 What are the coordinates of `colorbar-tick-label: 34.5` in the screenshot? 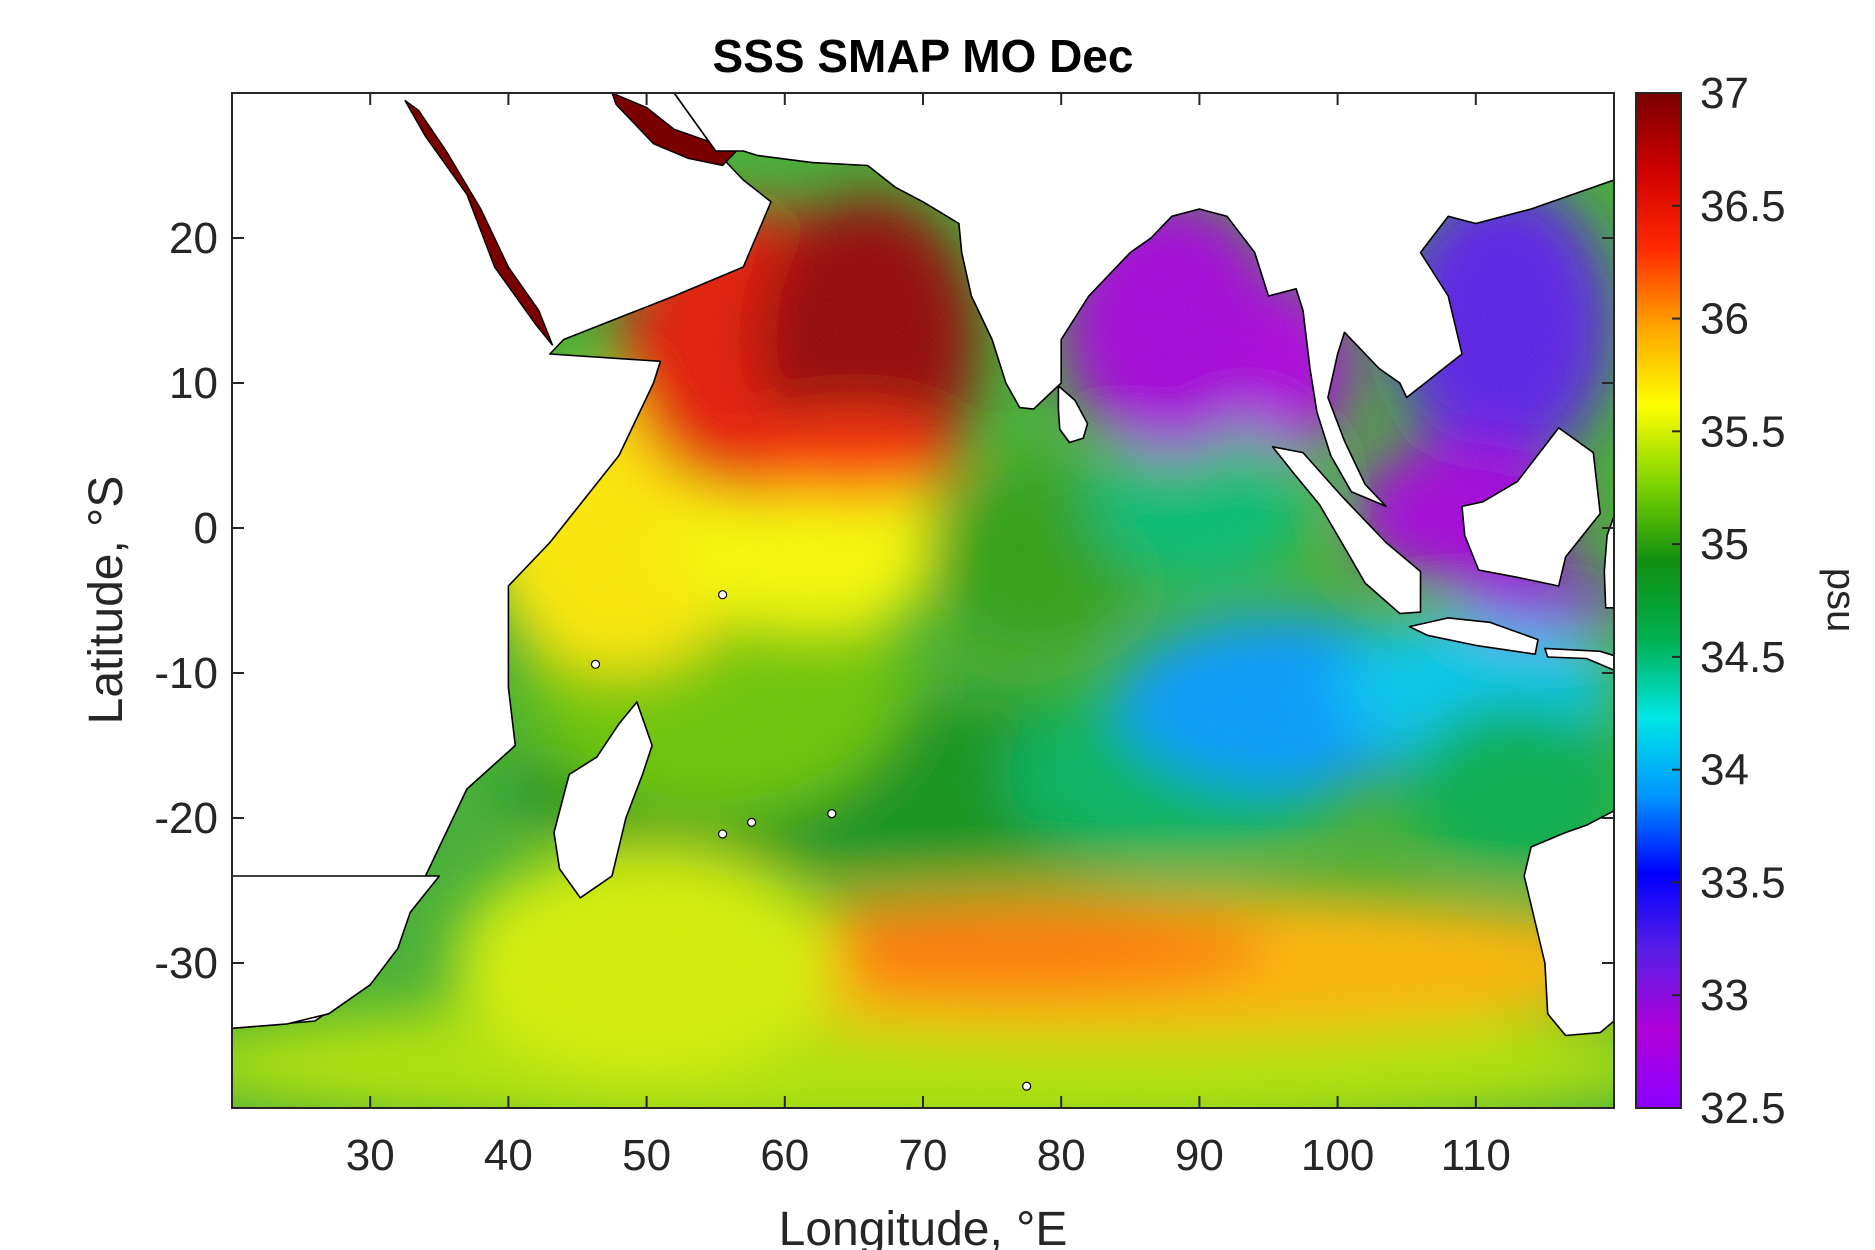 It's located at (1743, 657).